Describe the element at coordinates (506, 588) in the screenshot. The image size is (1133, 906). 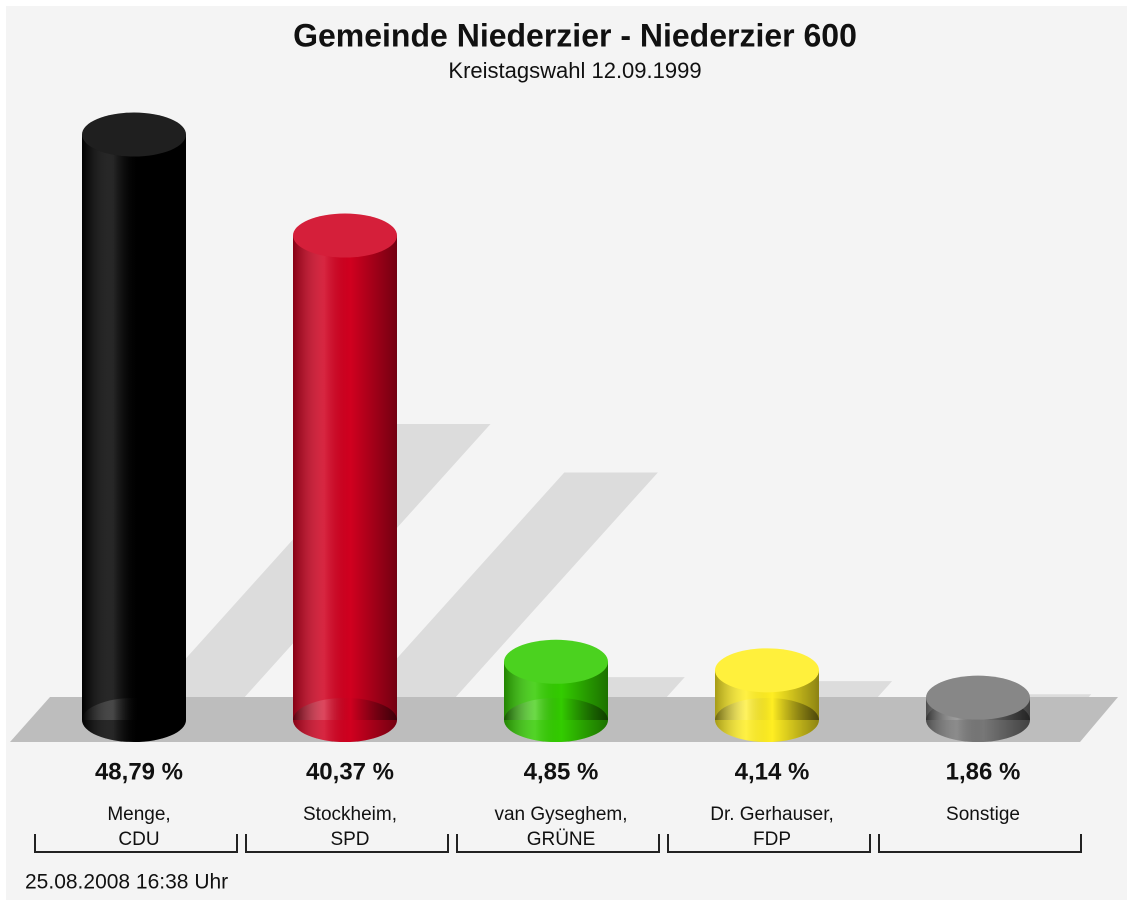
I see `bar-shadow` at that location.